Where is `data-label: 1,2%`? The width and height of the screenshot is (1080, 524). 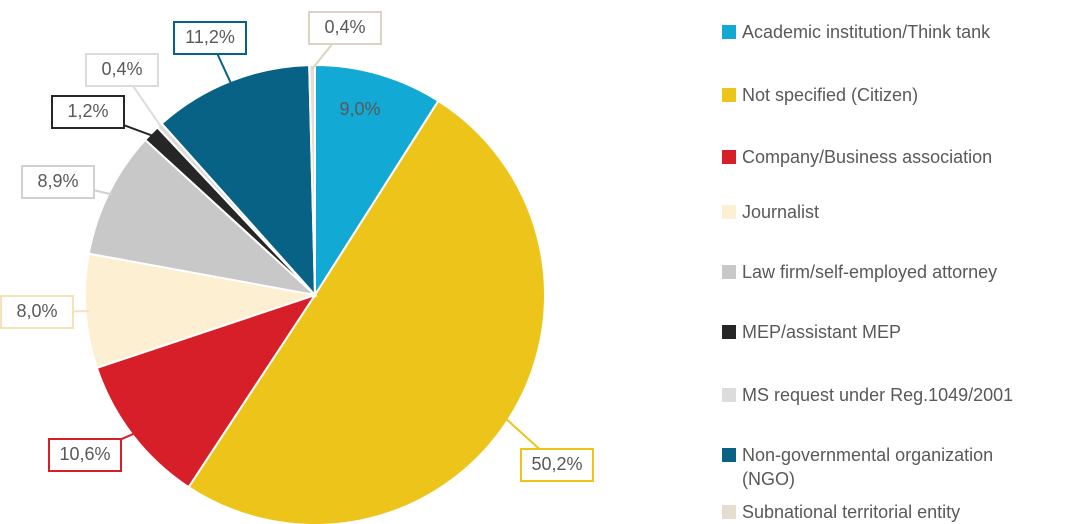 data-label: 1,2% is located at coordinates (103, 116).